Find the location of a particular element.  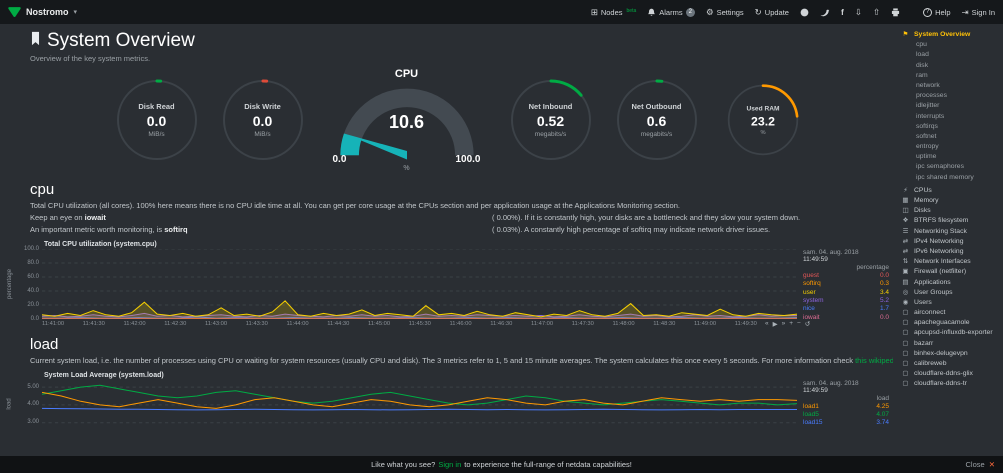

twitter-link is located at coordinates (825, 12).